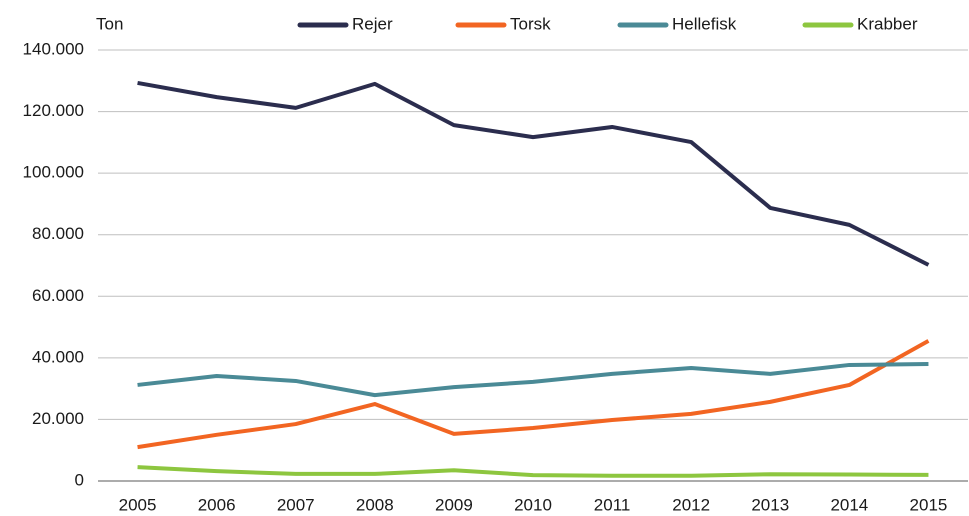 The height and width of the screenshot is (516, 969). I want to click on x-tick-label: 2007, so click(296, 504).